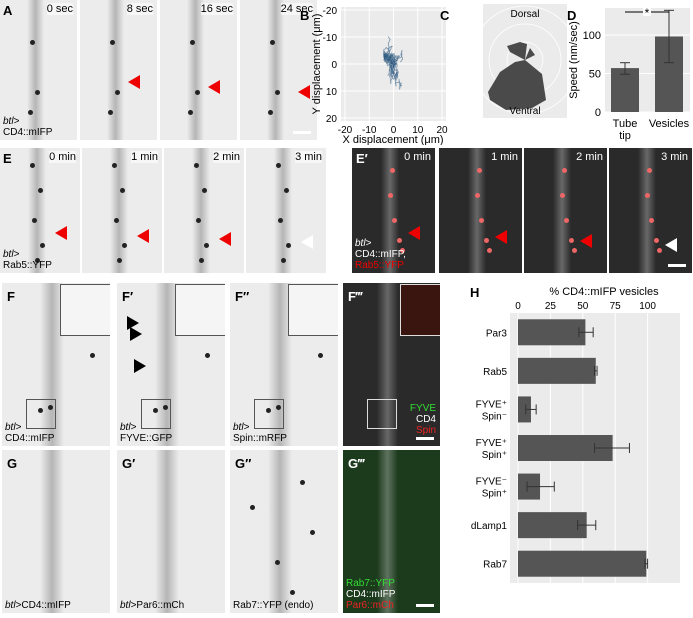 Image resolution: width=693 pixels, height=618 pixels. Describe the element at coordinates (489, 526) in the screenshot. I see `y-tick-label: dLamp1` at that location.